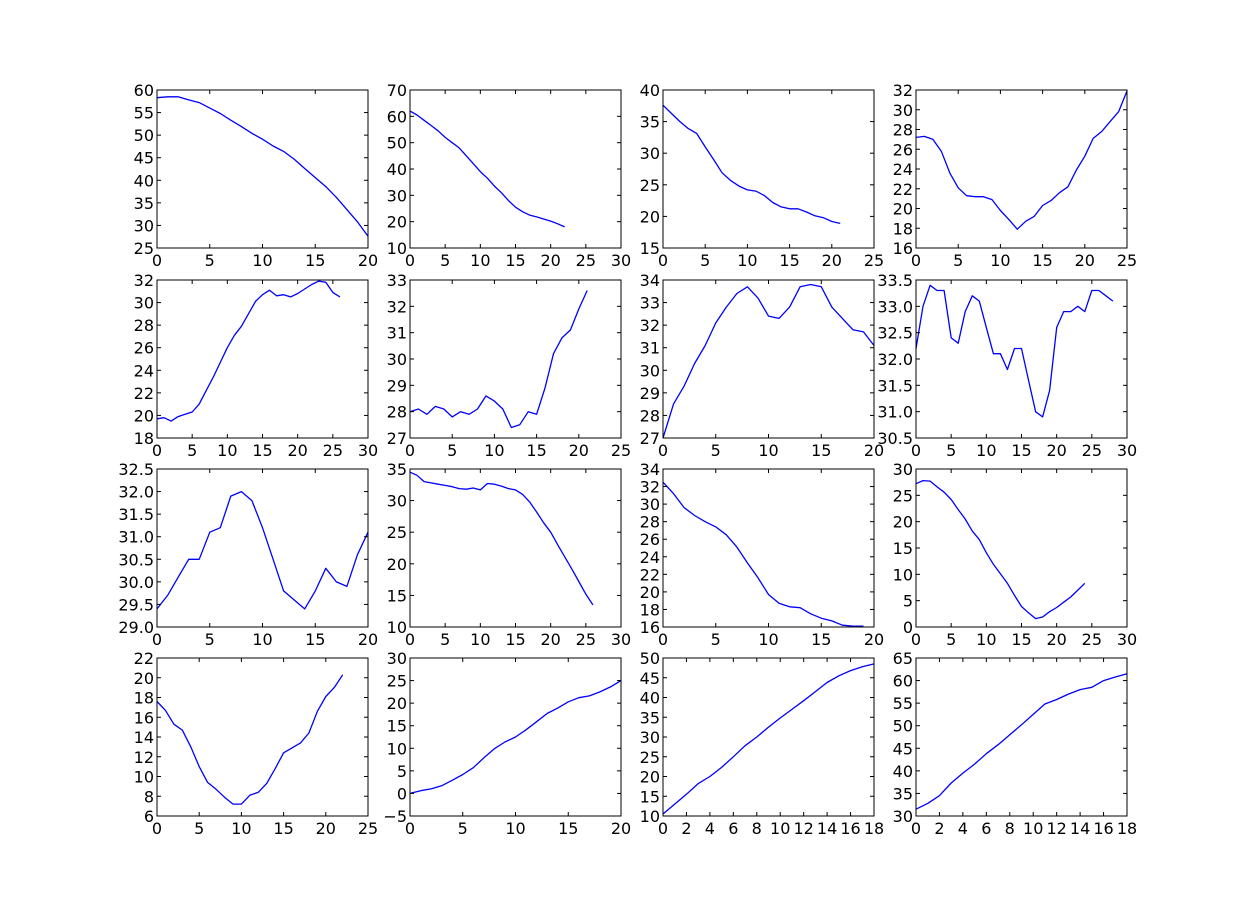  Describe the element at coordinates (397, 90) in the screenshot. I see `y-tick-label: 70` at that location.